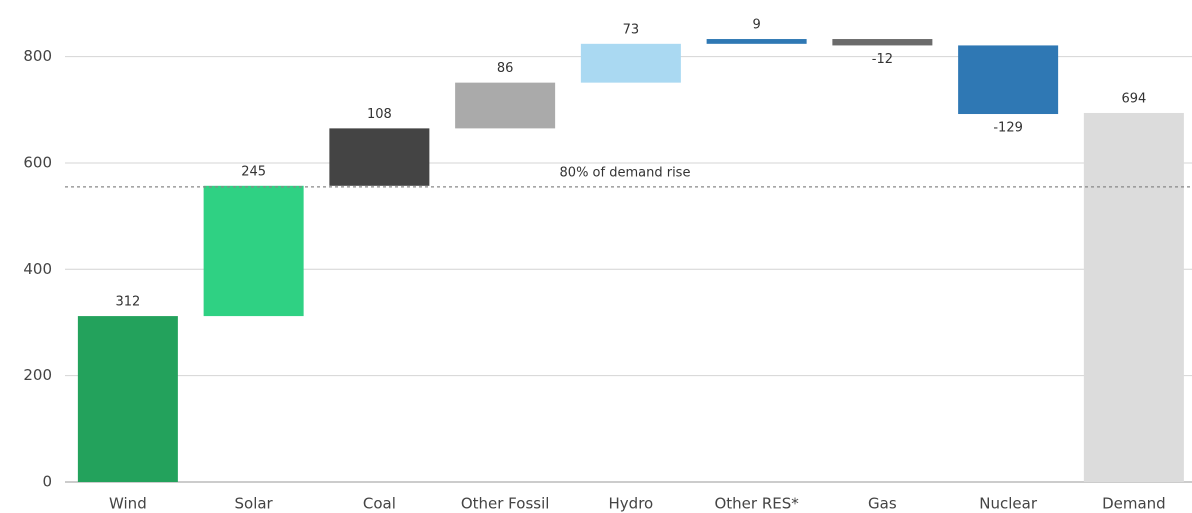 This screenshot has height=513, width=1192. I want to click on value-label: -129, so click(1008, 128).